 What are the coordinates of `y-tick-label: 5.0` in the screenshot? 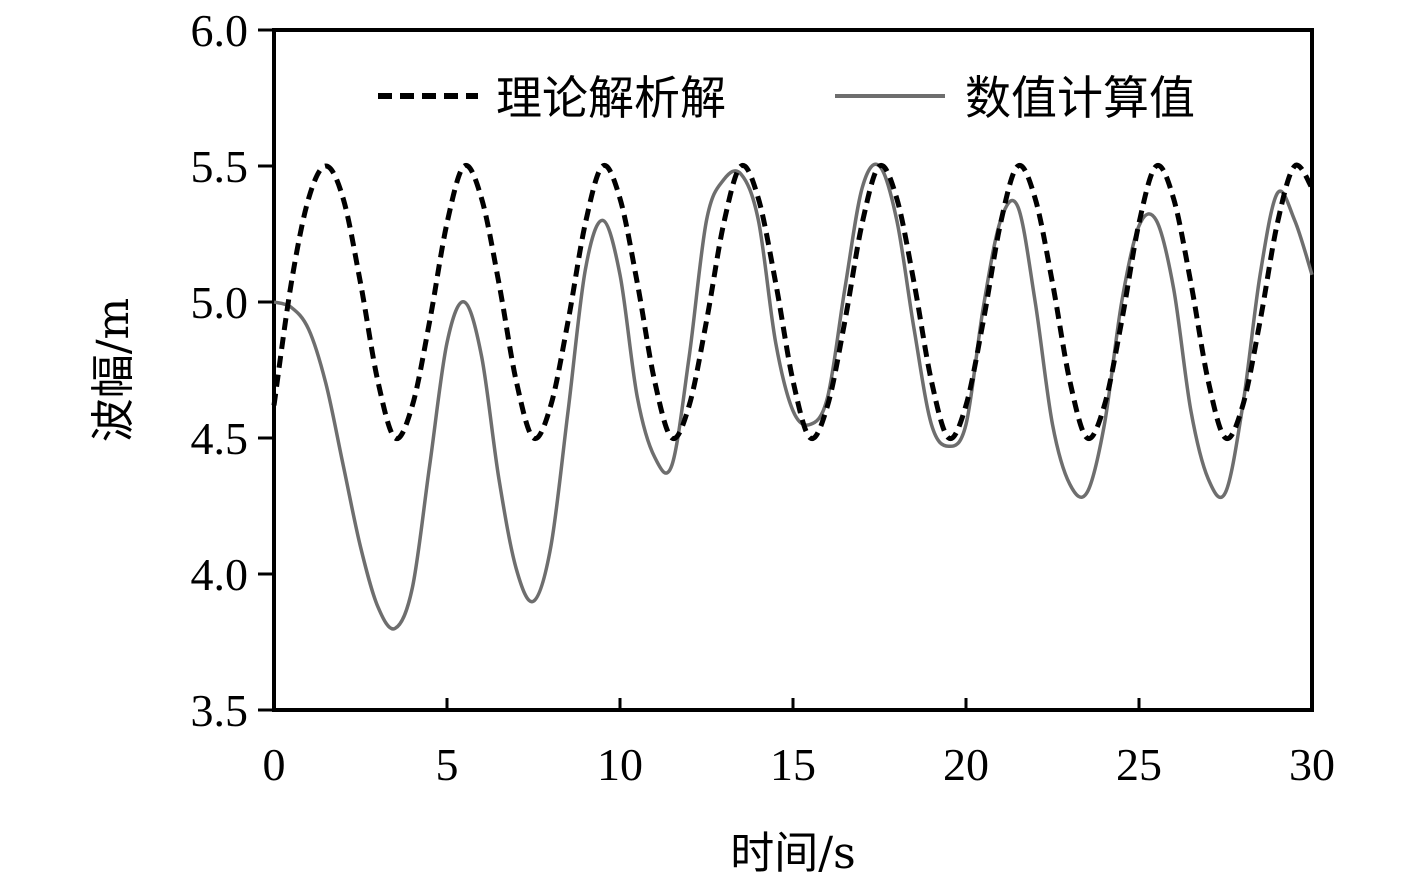 It's located at (220, 302).